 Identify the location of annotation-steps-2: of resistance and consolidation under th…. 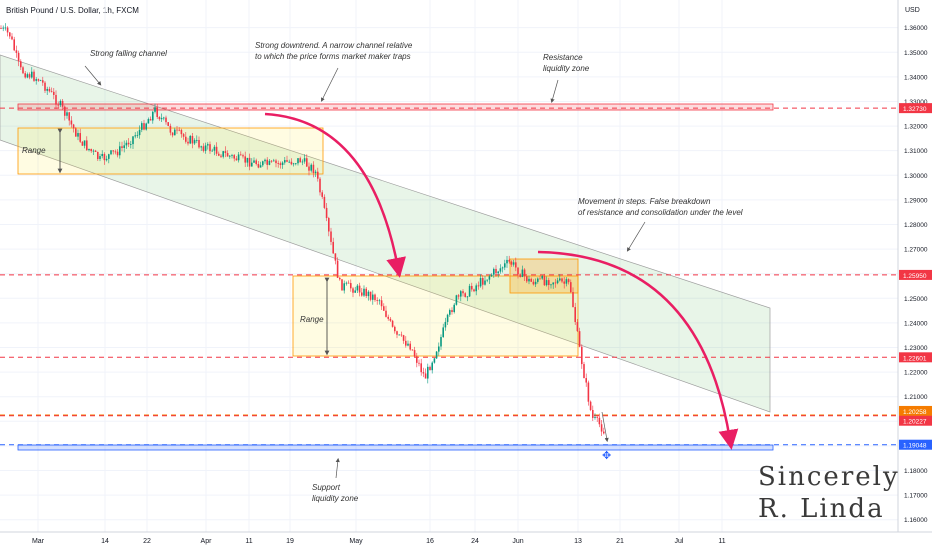
(660, 212).